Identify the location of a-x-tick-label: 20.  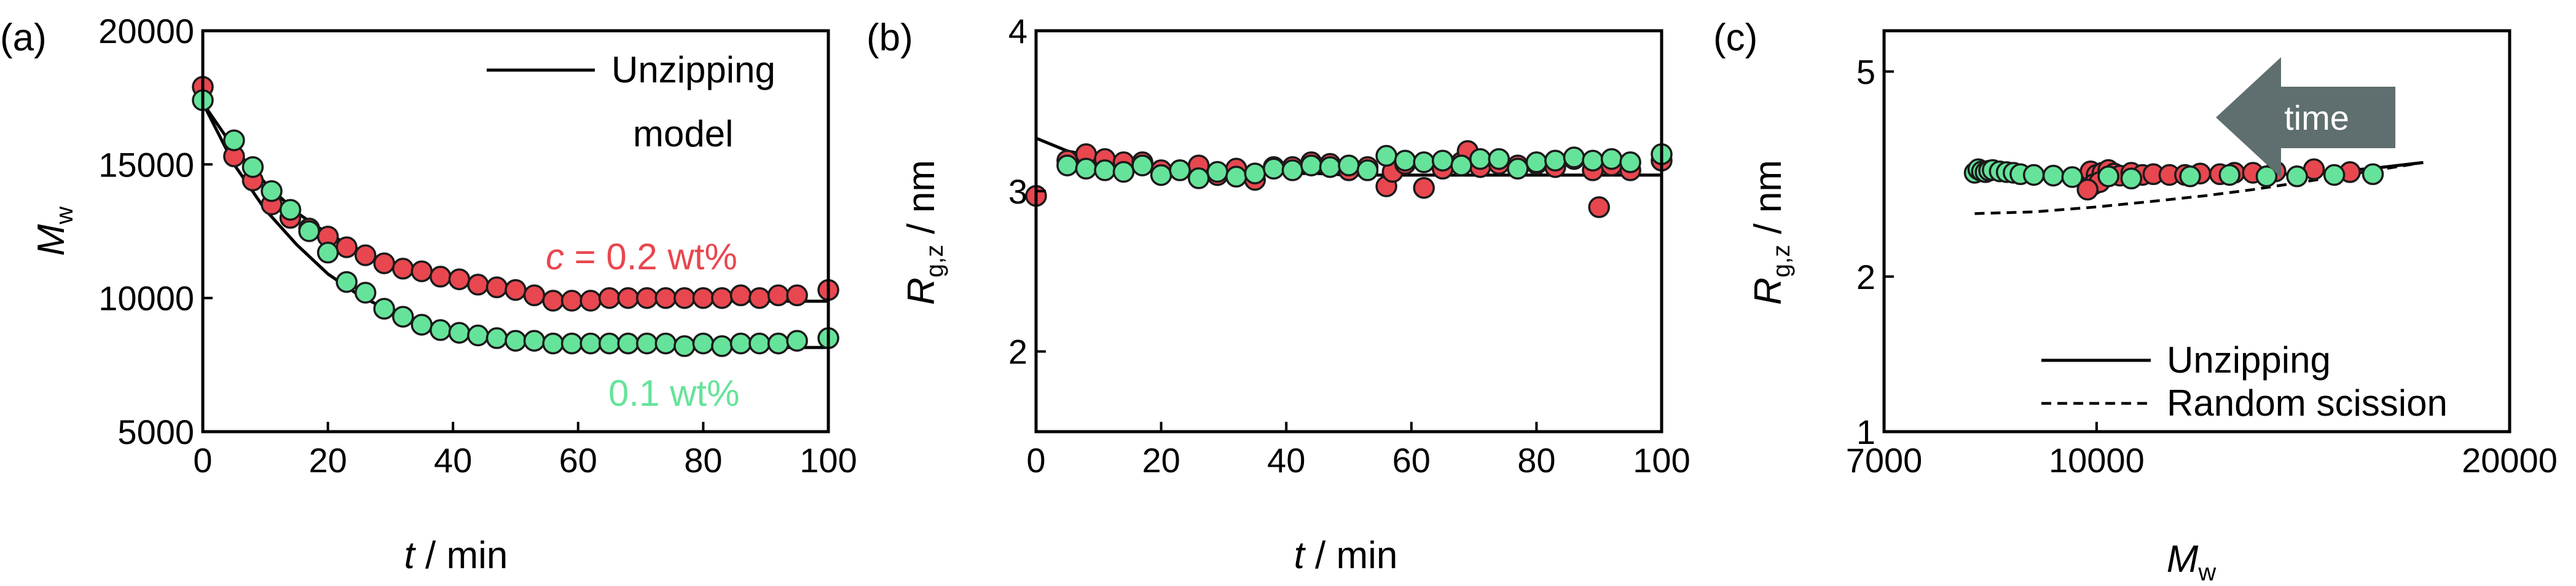
(327, 460).